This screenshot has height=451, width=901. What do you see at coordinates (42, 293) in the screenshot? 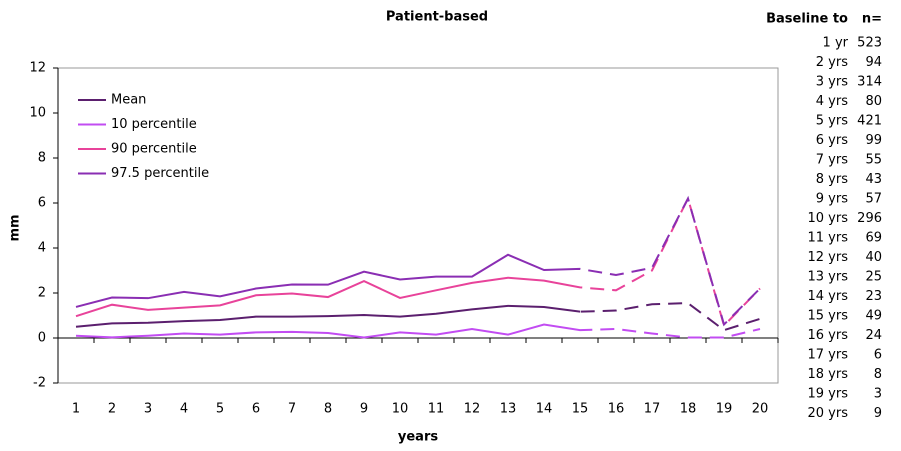
I see `y-tick-label: 2` at bounding box center [42, 293].